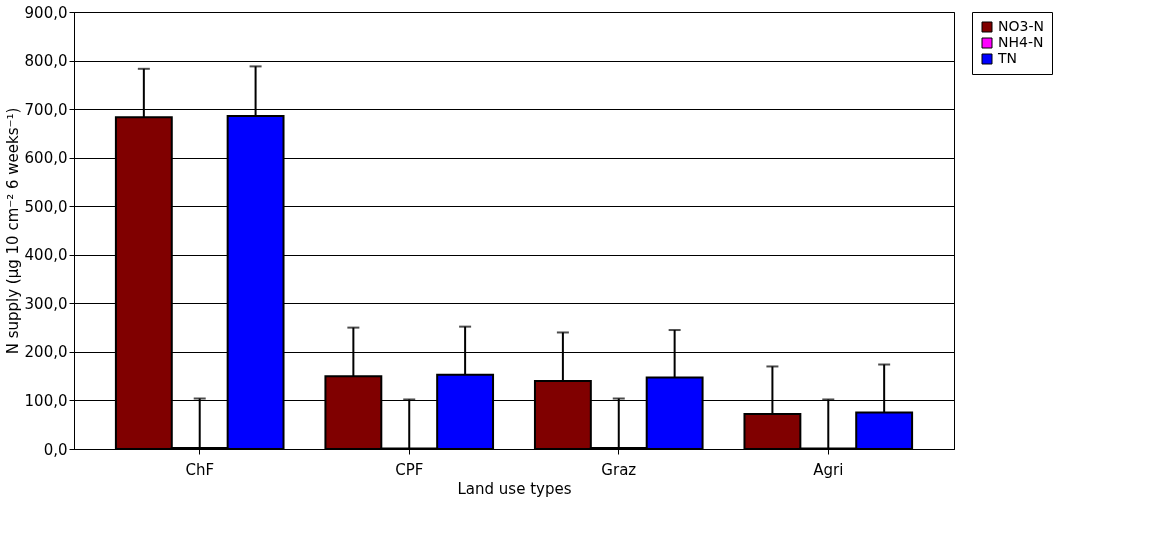  What do you see at coordinates (46, 61) in the screenshot?
I see `y-tick-label: 800,0` at bounding box center [46, 61].